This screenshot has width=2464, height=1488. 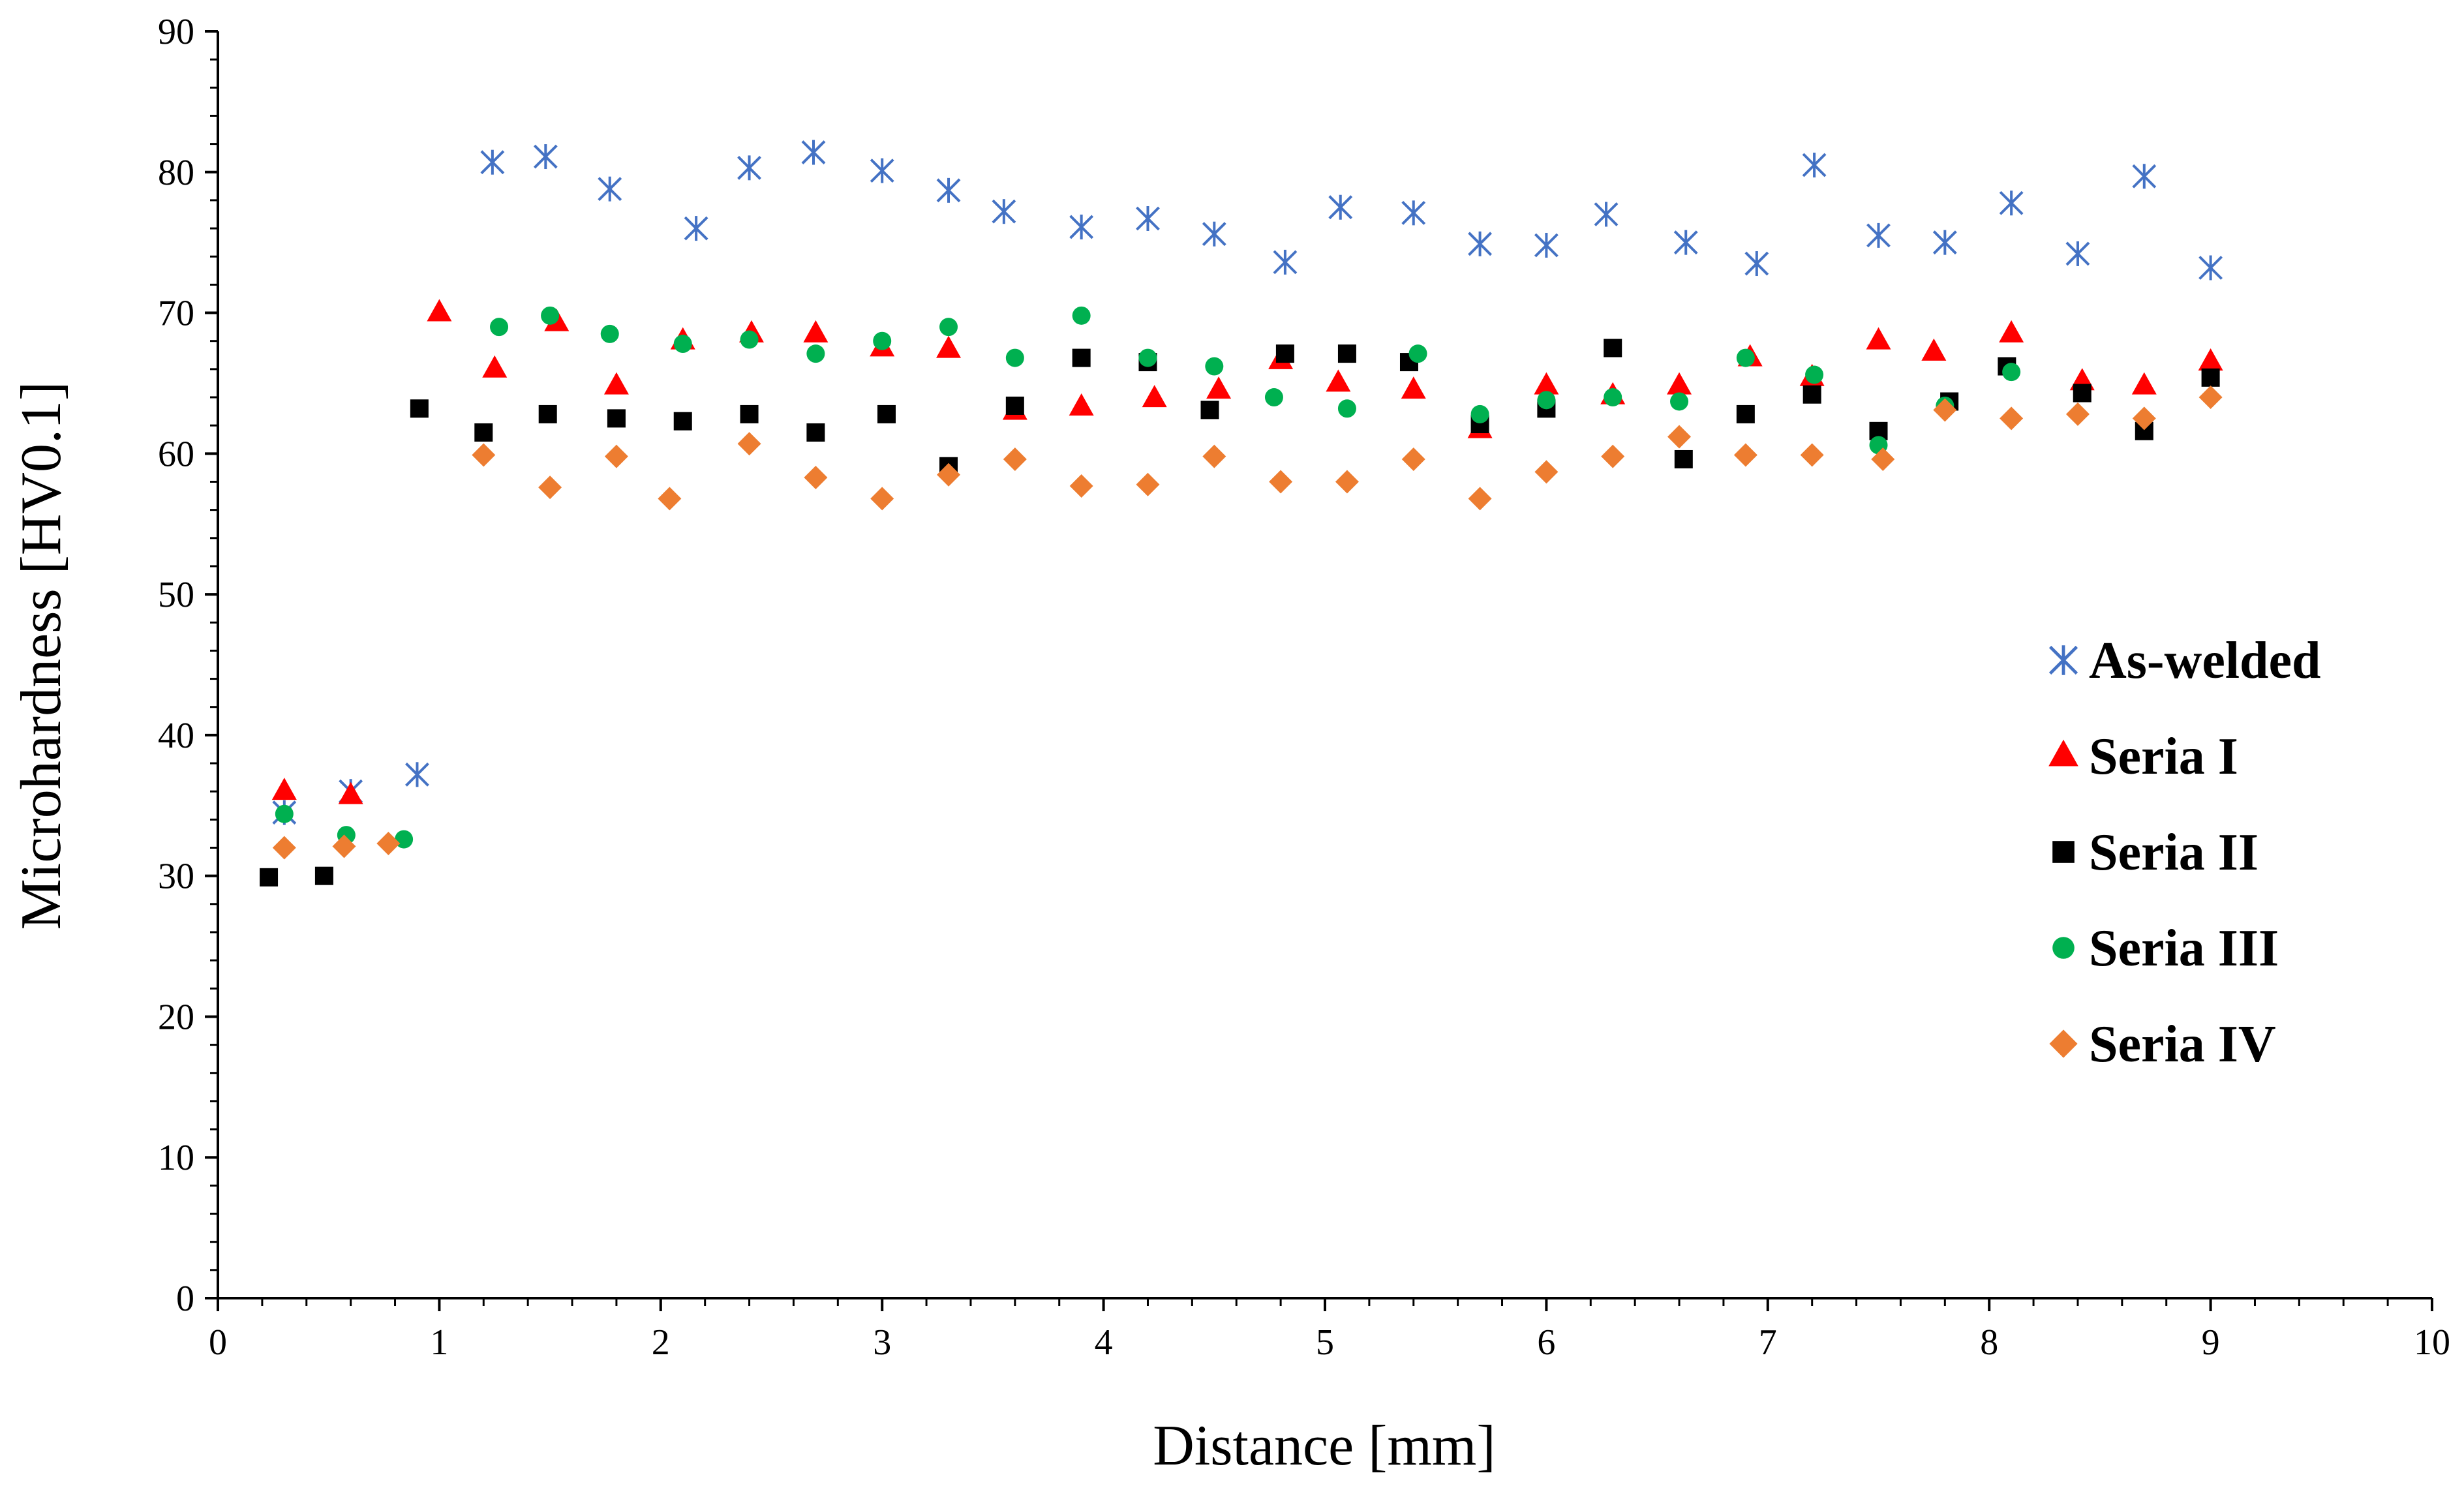 What do you see at coordinates (1546, 1342) in the screenshot?
I see `x-tick-label: 6` at bounding box center [1546, 1342].